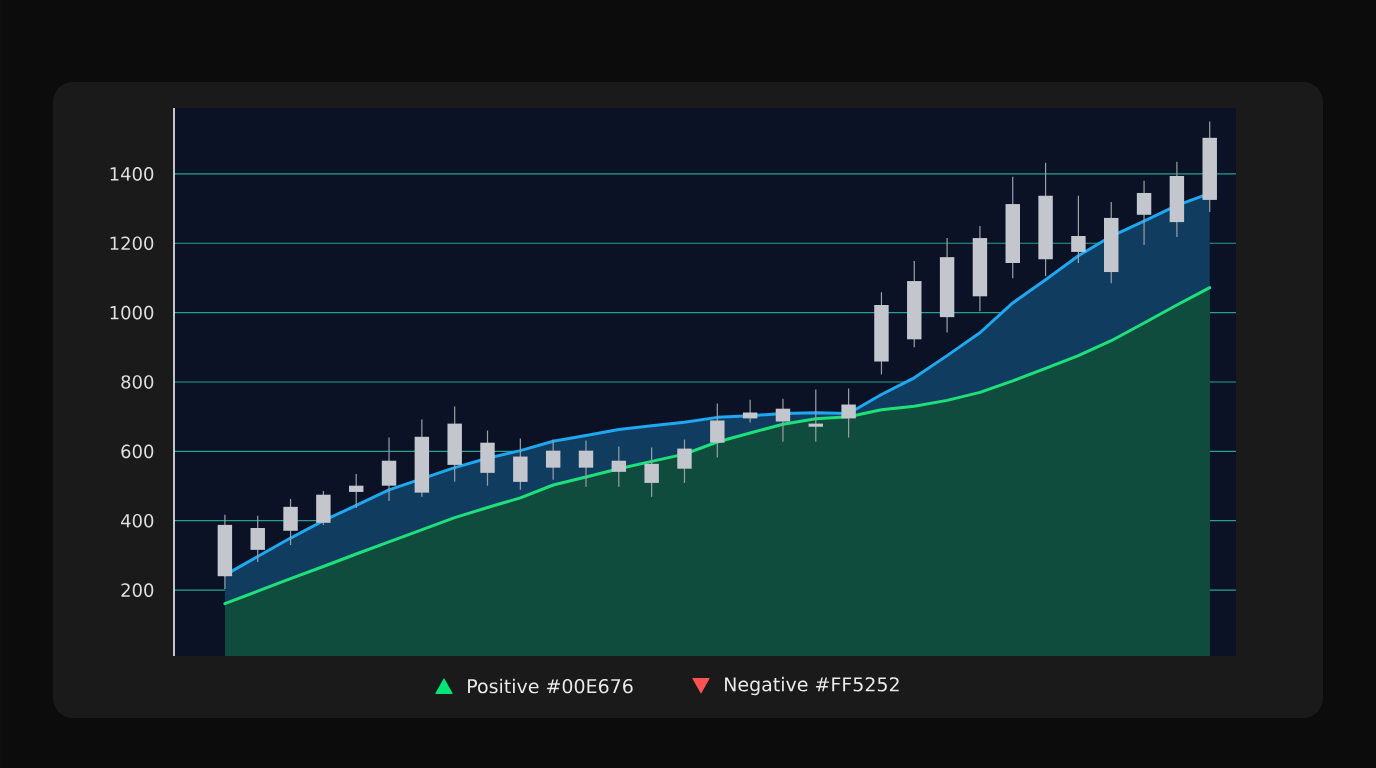 This screenshot has width=1376, height=768. Describe the element at coordinates (132, 174) in the screenshot. I see `y-tick-label: 1400` at that location.